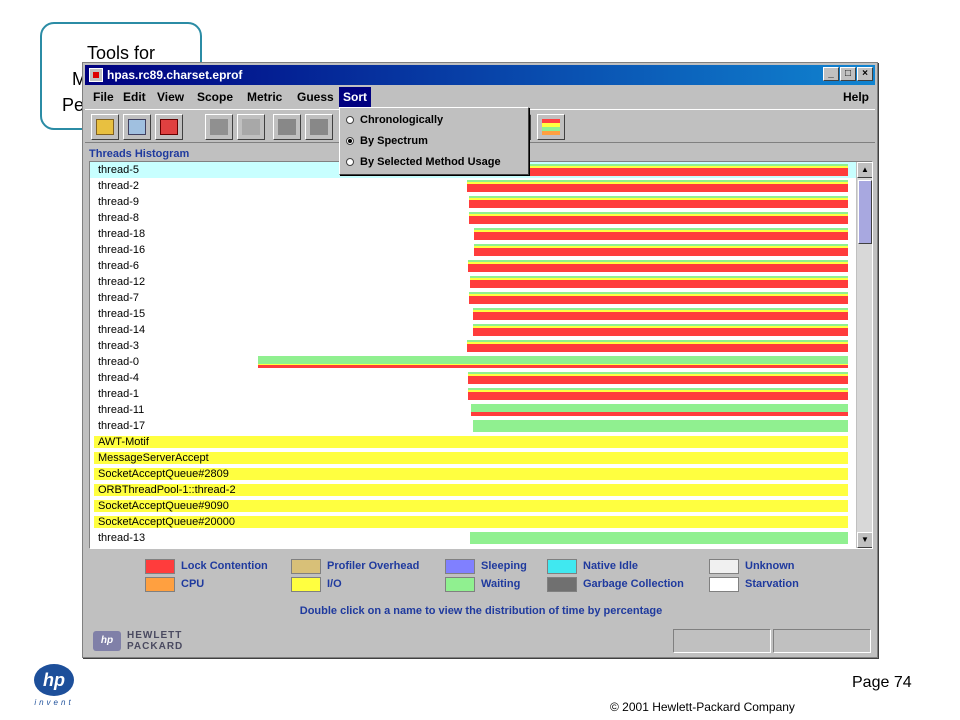  I want to click on histogram-row: thread-1, so click(474, 394).